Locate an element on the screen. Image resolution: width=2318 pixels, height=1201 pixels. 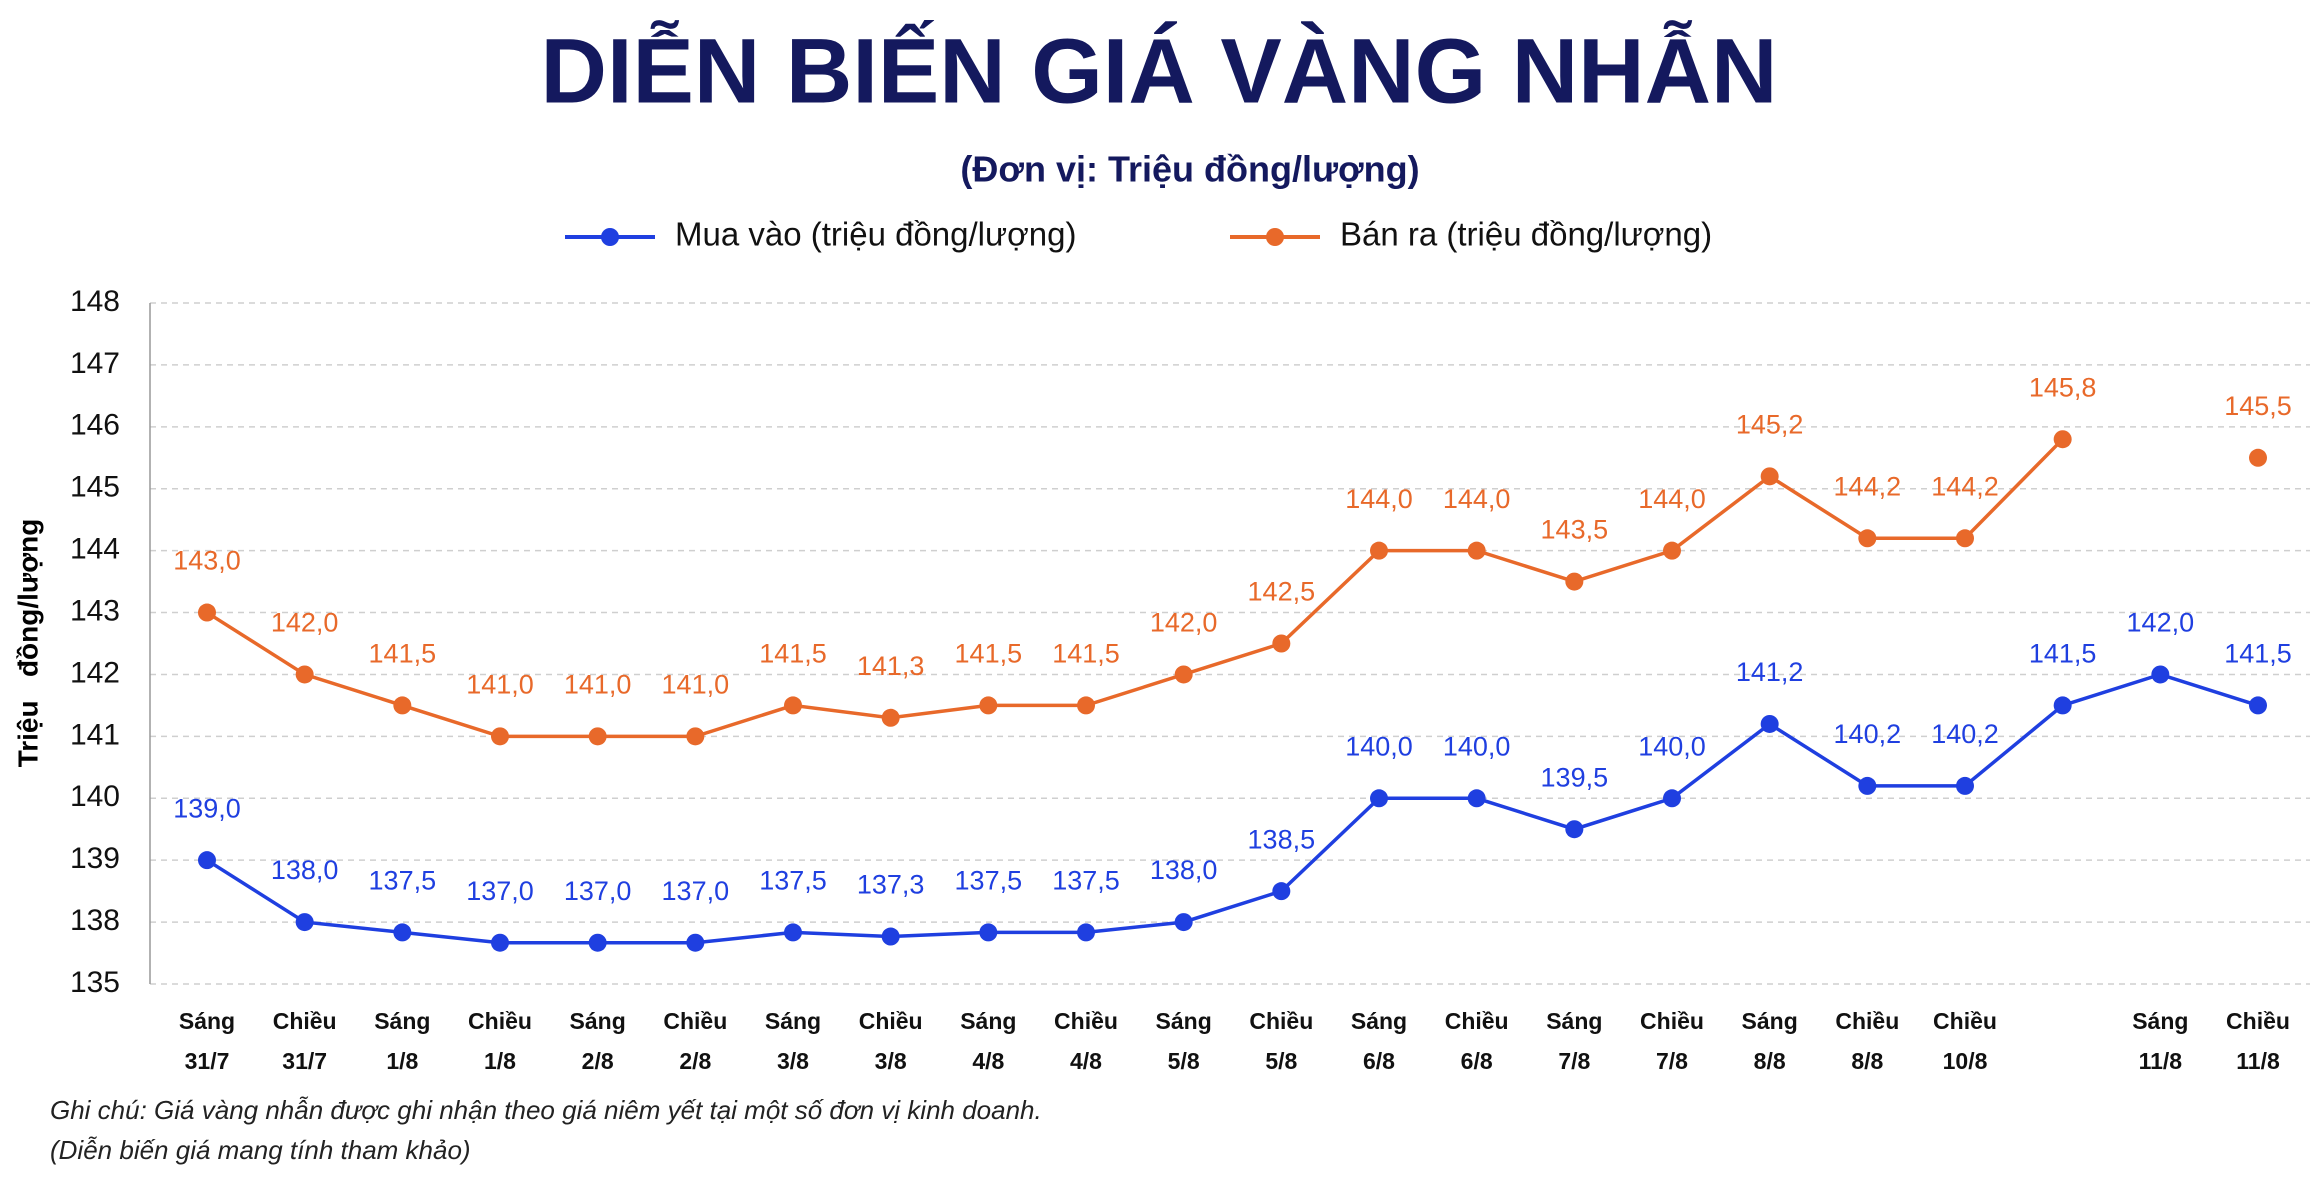
chart-title: DIỄN BIẾN GIÁ VÀNG NHẪN is located at coordinates (1159, 70).